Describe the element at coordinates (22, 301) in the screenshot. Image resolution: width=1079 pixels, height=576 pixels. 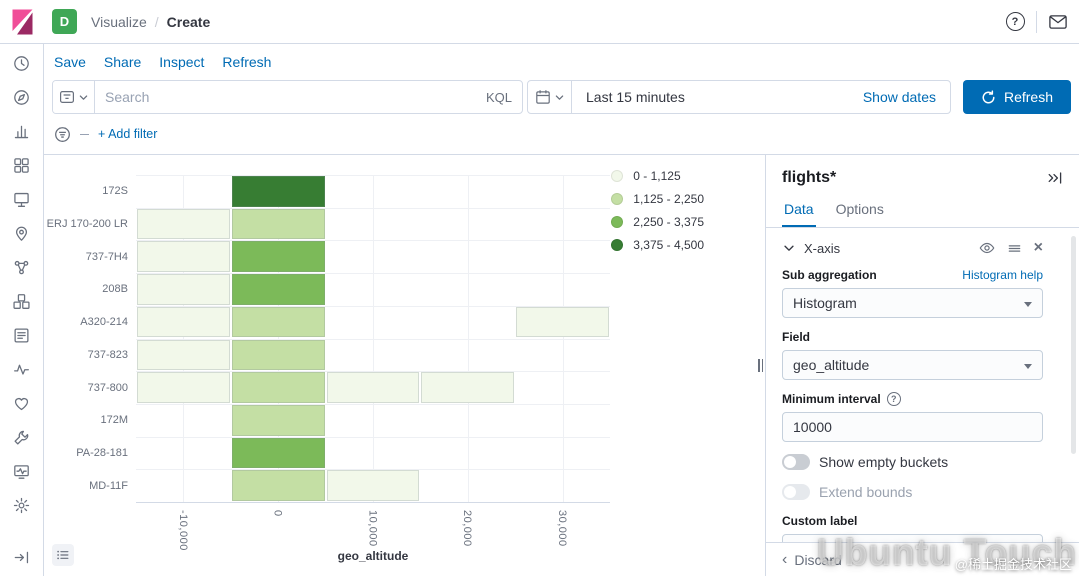
I see `sidebar-item-infrastructure` at that location.